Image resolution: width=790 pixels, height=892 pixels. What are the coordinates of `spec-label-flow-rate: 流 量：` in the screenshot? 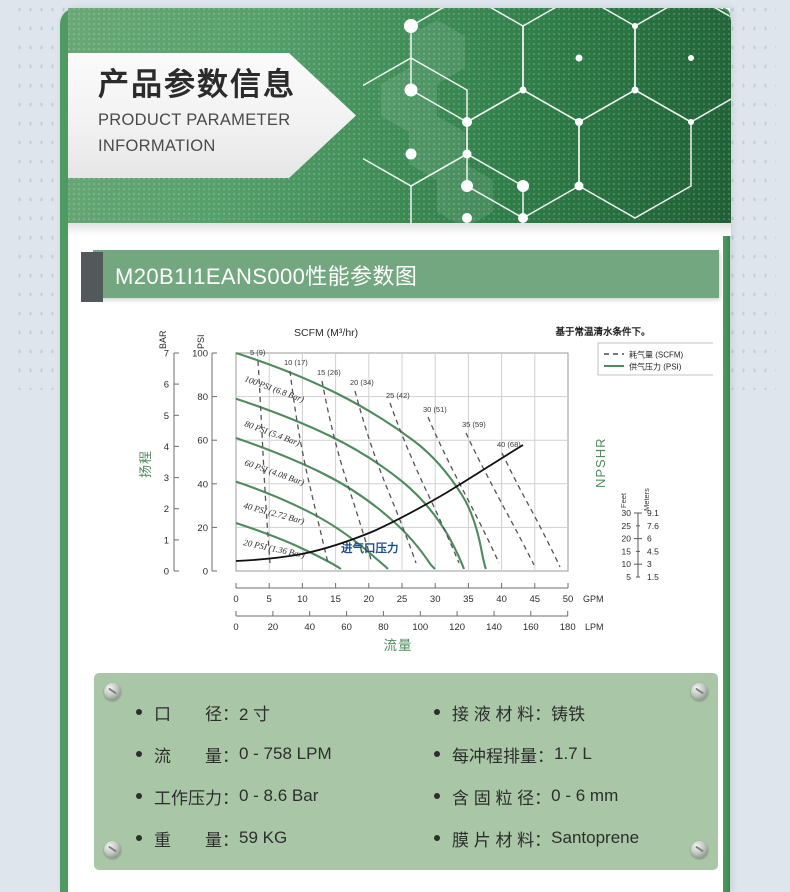 It's located at (196, 756).